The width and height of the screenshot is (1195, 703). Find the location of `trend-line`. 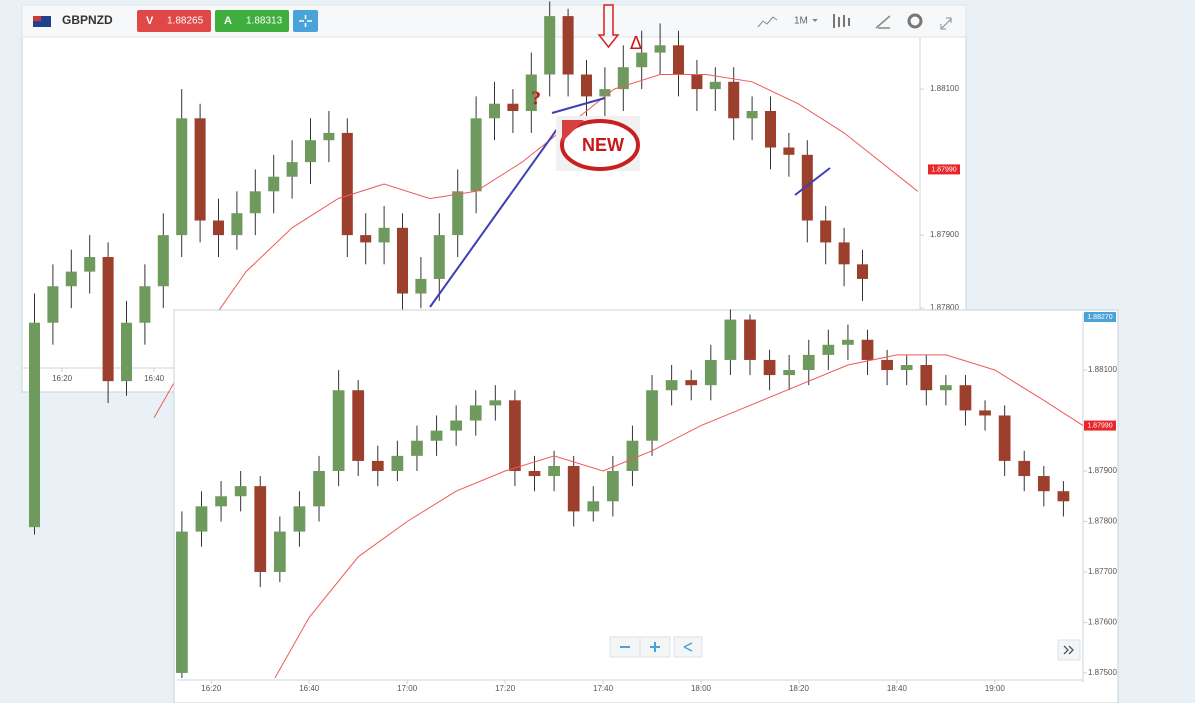

trend-line is located at coordinates (630, 202).